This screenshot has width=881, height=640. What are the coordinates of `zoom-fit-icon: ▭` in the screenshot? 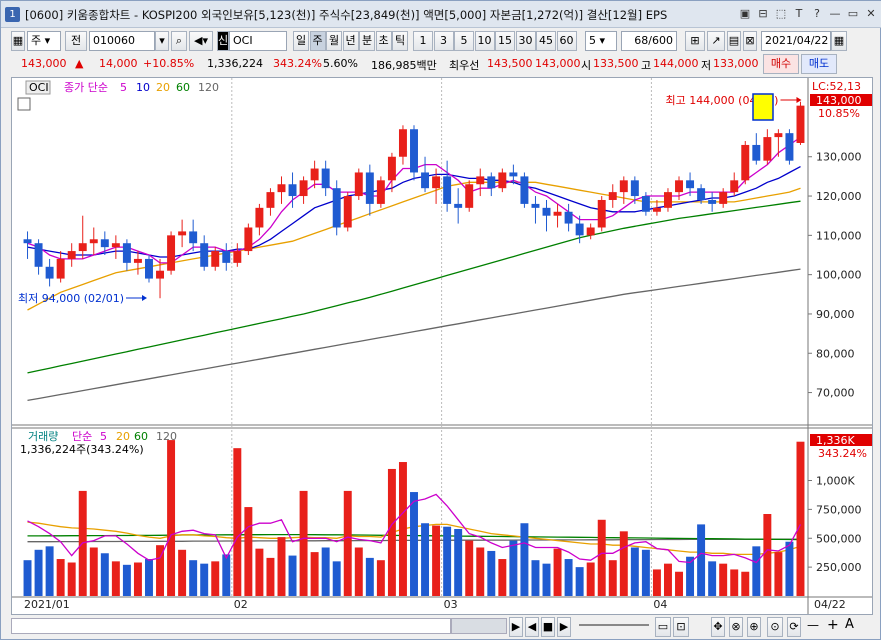 It's located at (663, 627).